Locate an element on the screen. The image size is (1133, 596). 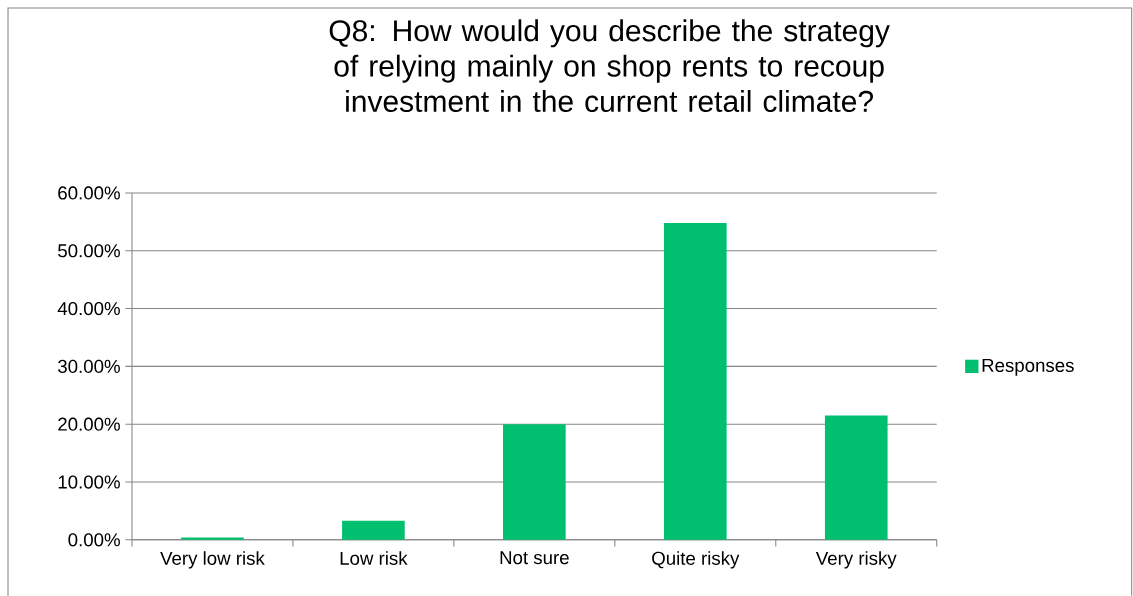
x-tick-label: Very low risk is located at coordinates (212, 560).